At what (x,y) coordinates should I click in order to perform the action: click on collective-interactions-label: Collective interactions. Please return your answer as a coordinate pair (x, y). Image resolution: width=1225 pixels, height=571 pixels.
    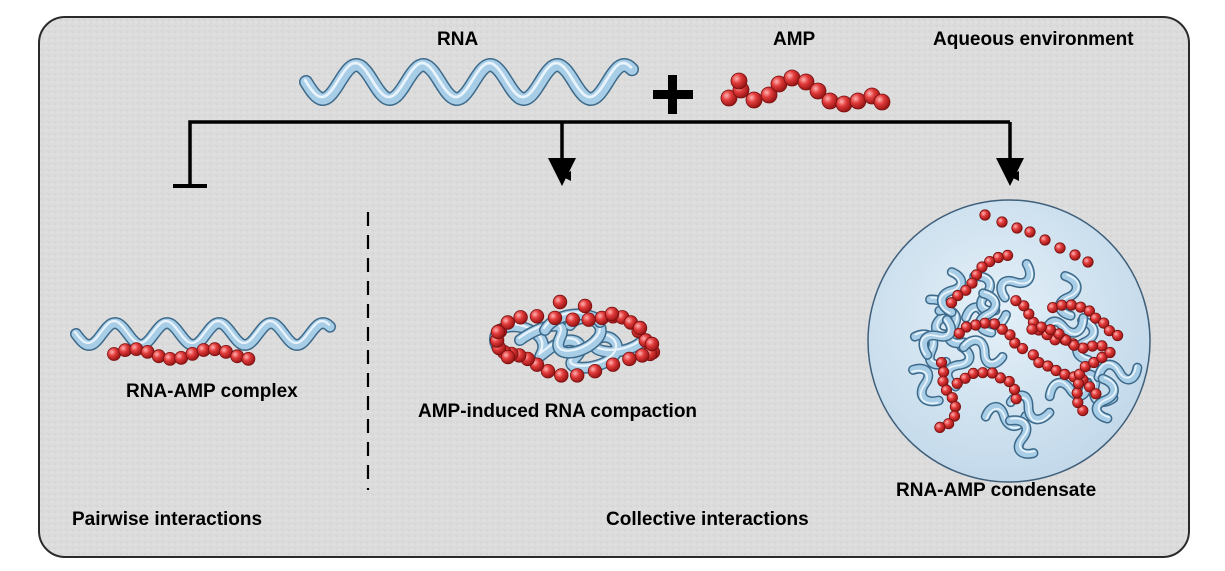
    Looking at the image, I should click on (707, 519).